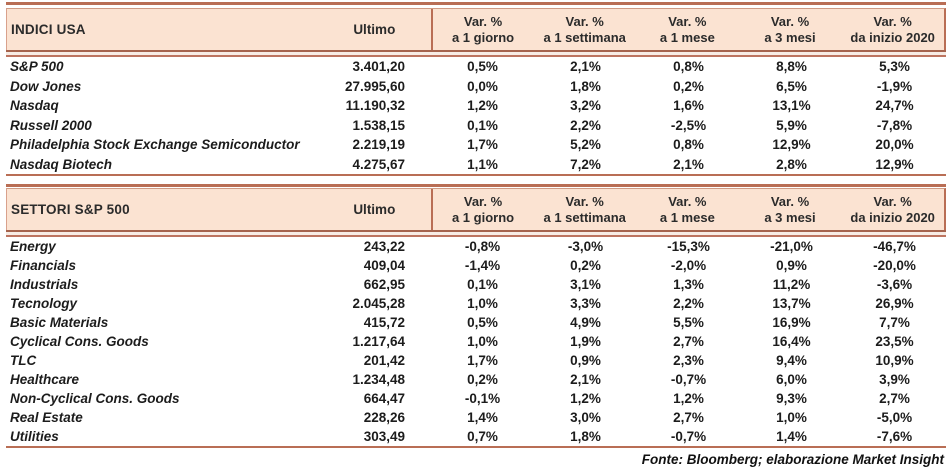  What do you see at coordinates (791, 303) in the screenshot?
I see `var-value: 13,7%` at bounding box center [791, 303].